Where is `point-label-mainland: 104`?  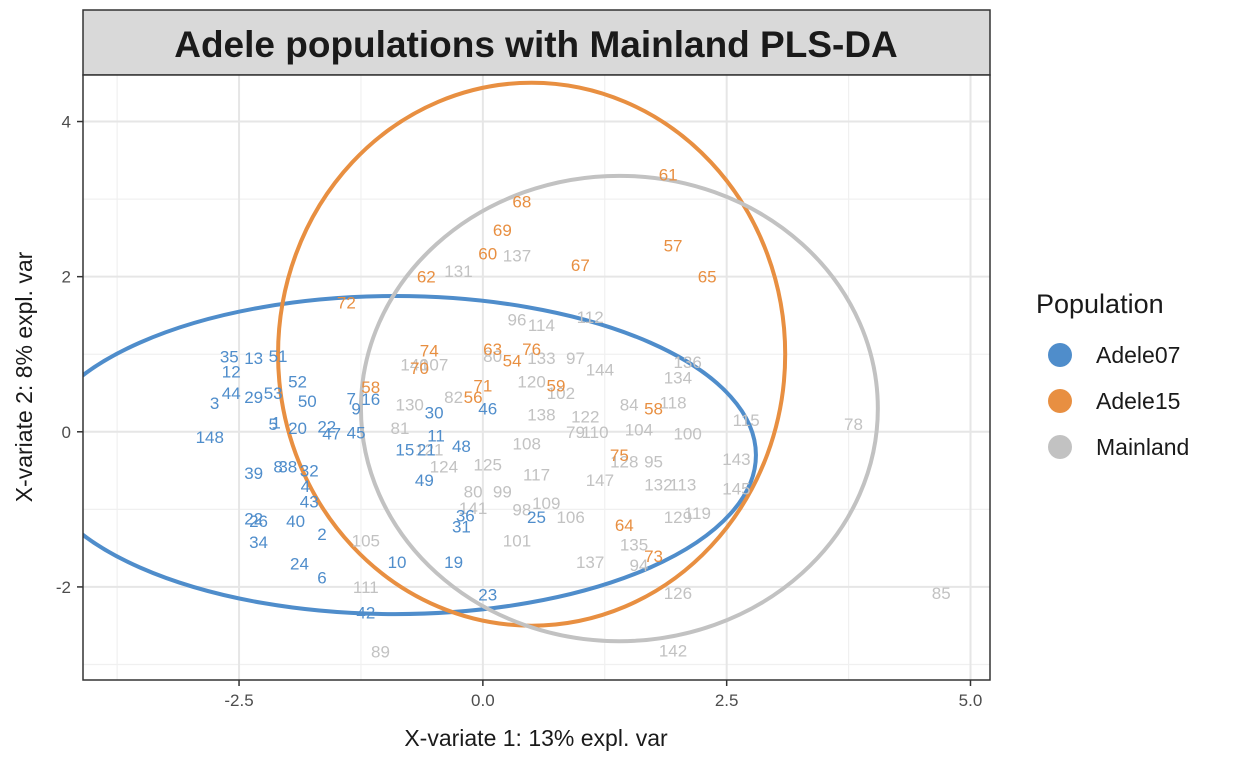 point-label-mainland: 104 is located at coordinates (639, 429).